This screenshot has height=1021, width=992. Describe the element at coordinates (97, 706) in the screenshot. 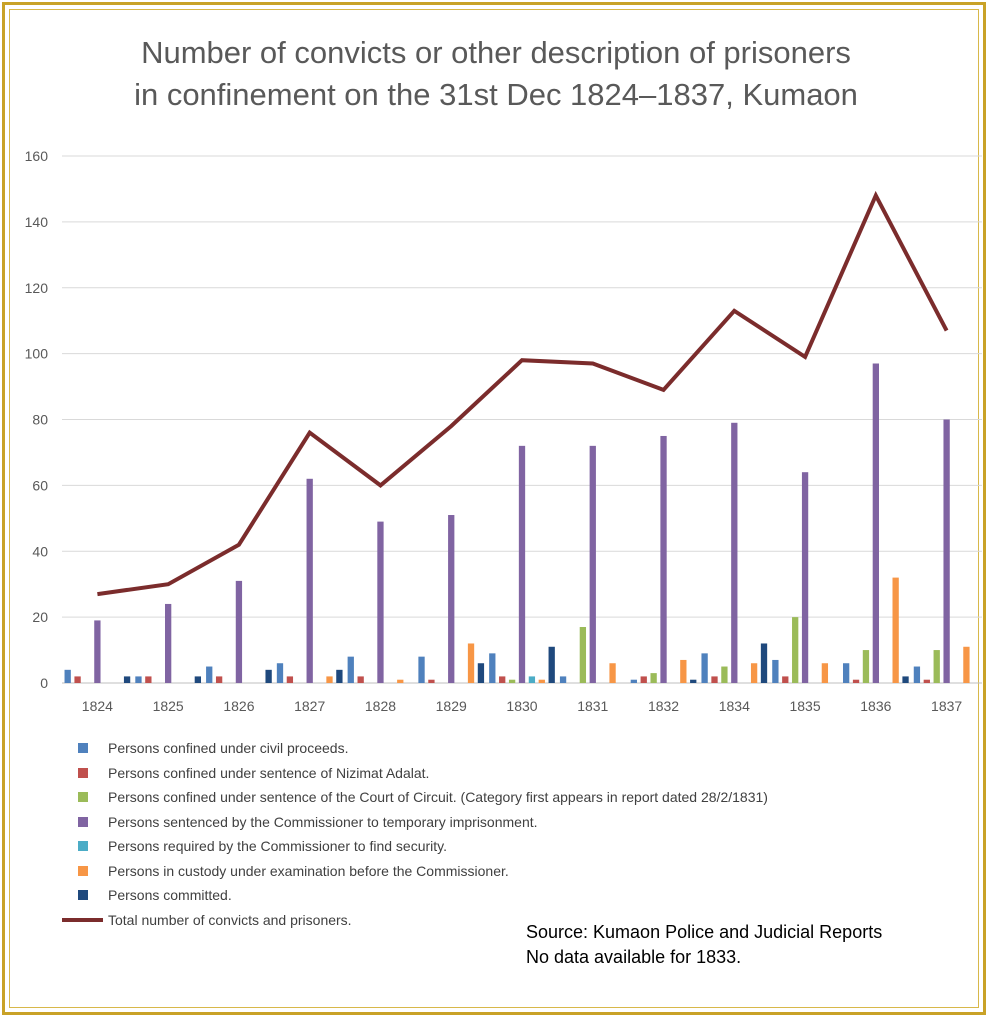

I see `x-tick-label: 1824` at that location.